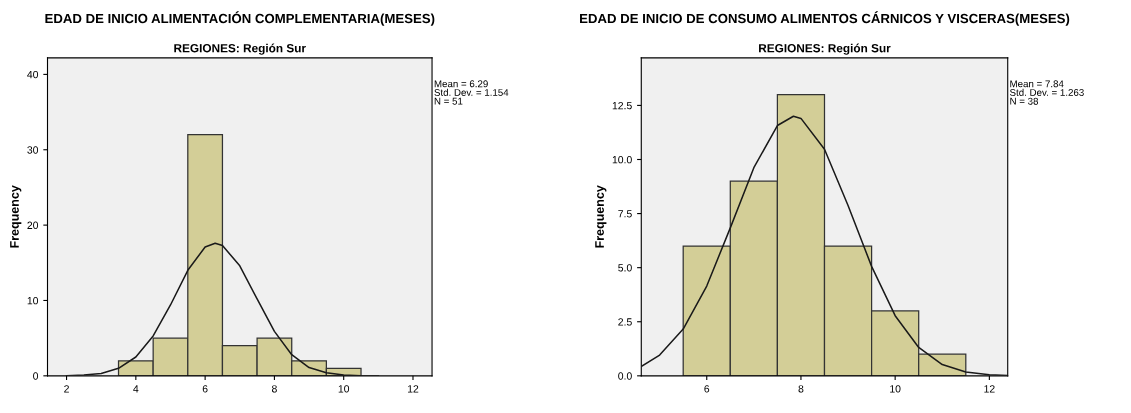 The height and width of the screenshot is (413, 1131). I want to click on y-tick-label: 7.5, so click(625, 214).